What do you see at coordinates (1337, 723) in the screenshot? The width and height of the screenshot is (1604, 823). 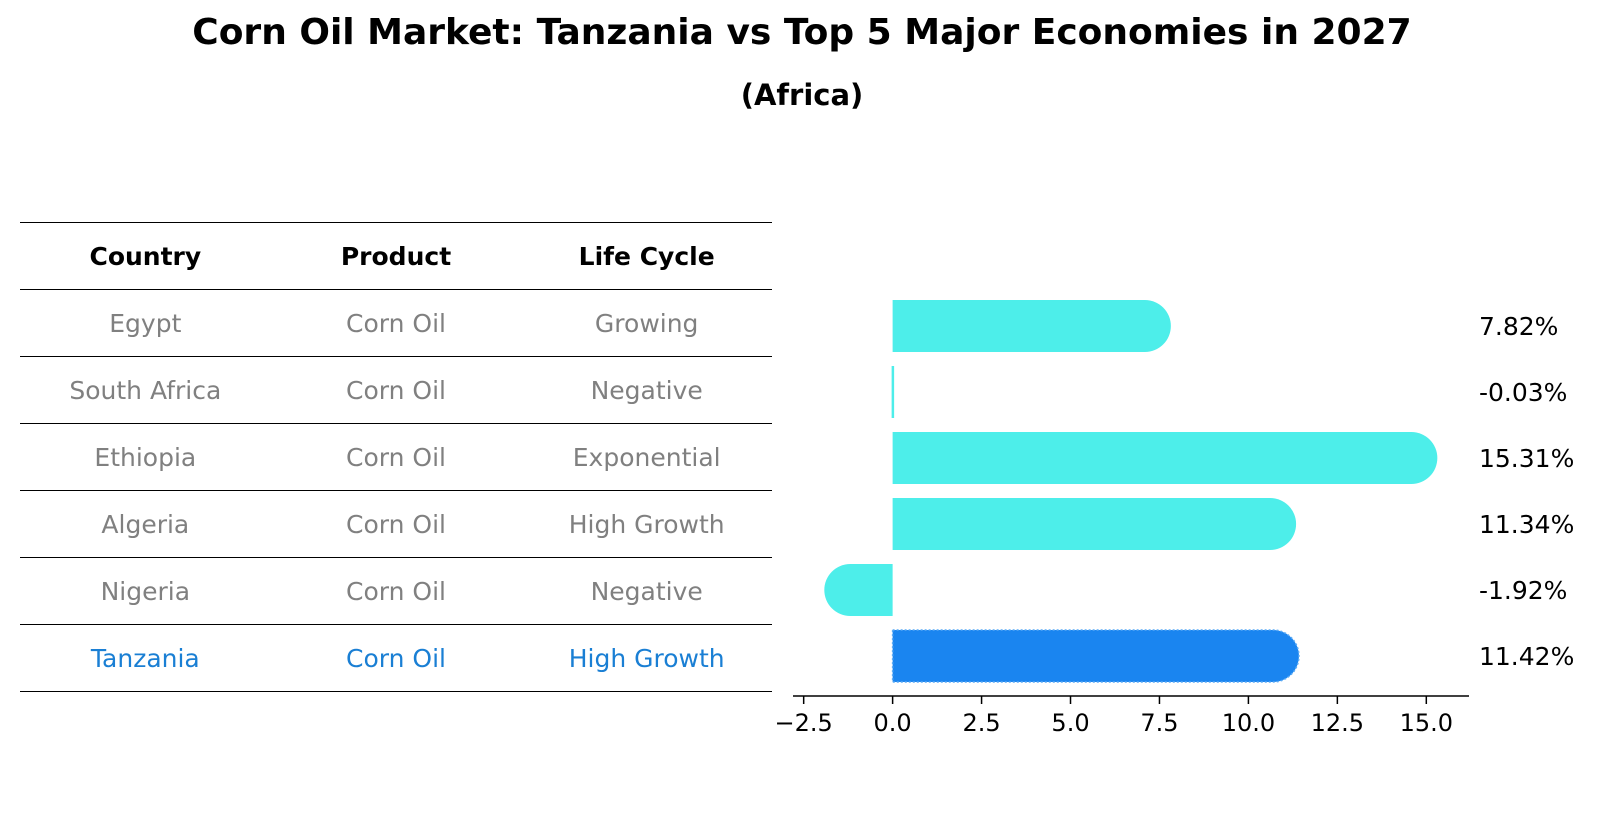 I see `x-tick-label: 12.5` at bounding box center [1337, 723].